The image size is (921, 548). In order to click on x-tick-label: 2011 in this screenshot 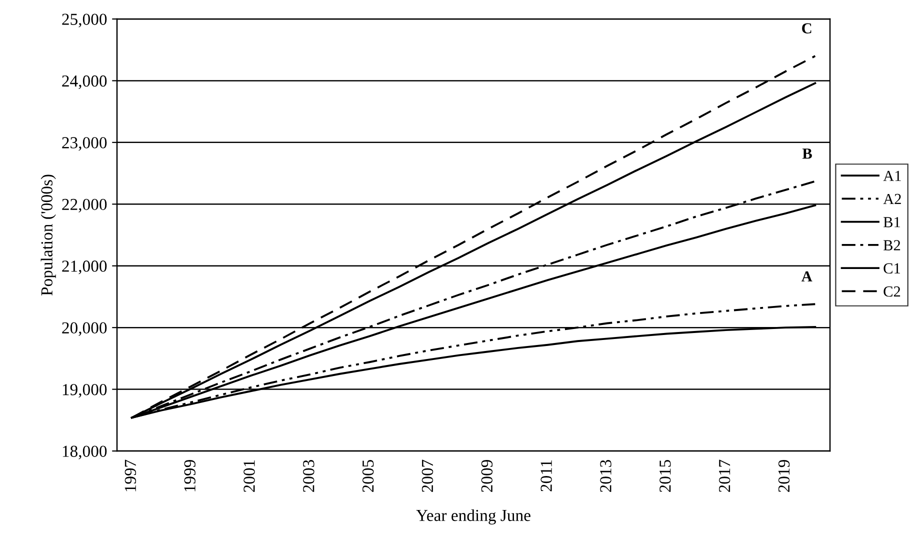, I will do `click(546, 476)`.